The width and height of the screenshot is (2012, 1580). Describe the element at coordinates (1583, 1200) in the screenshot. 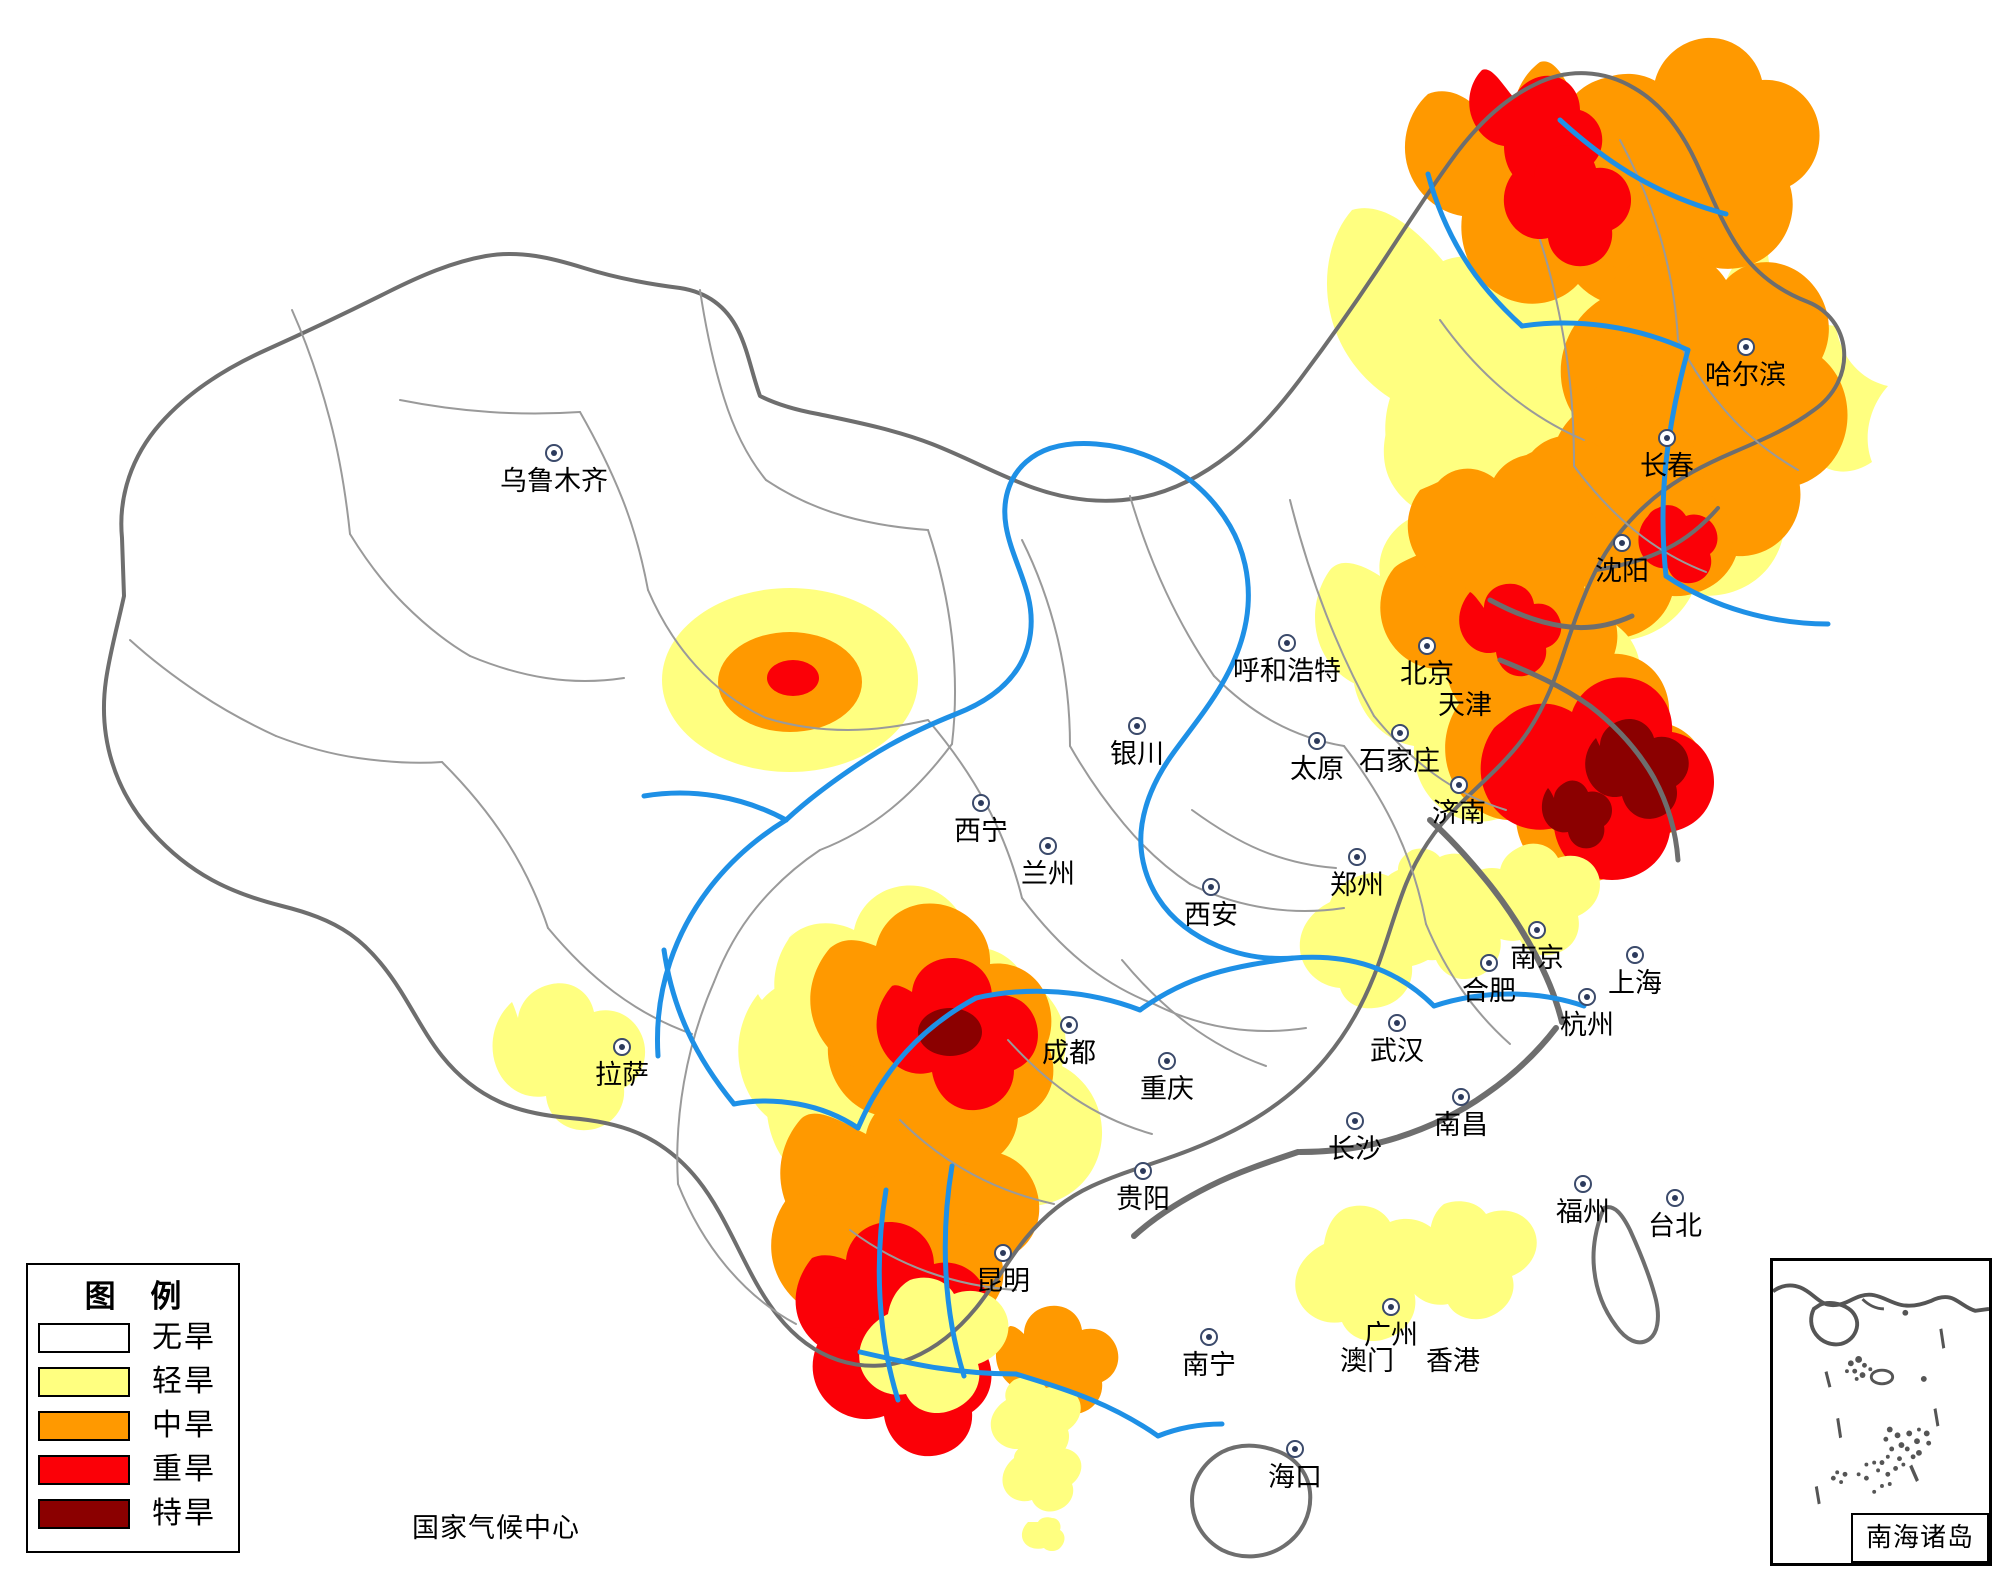

I see `city-label-fuzhou: 福州` at that location.